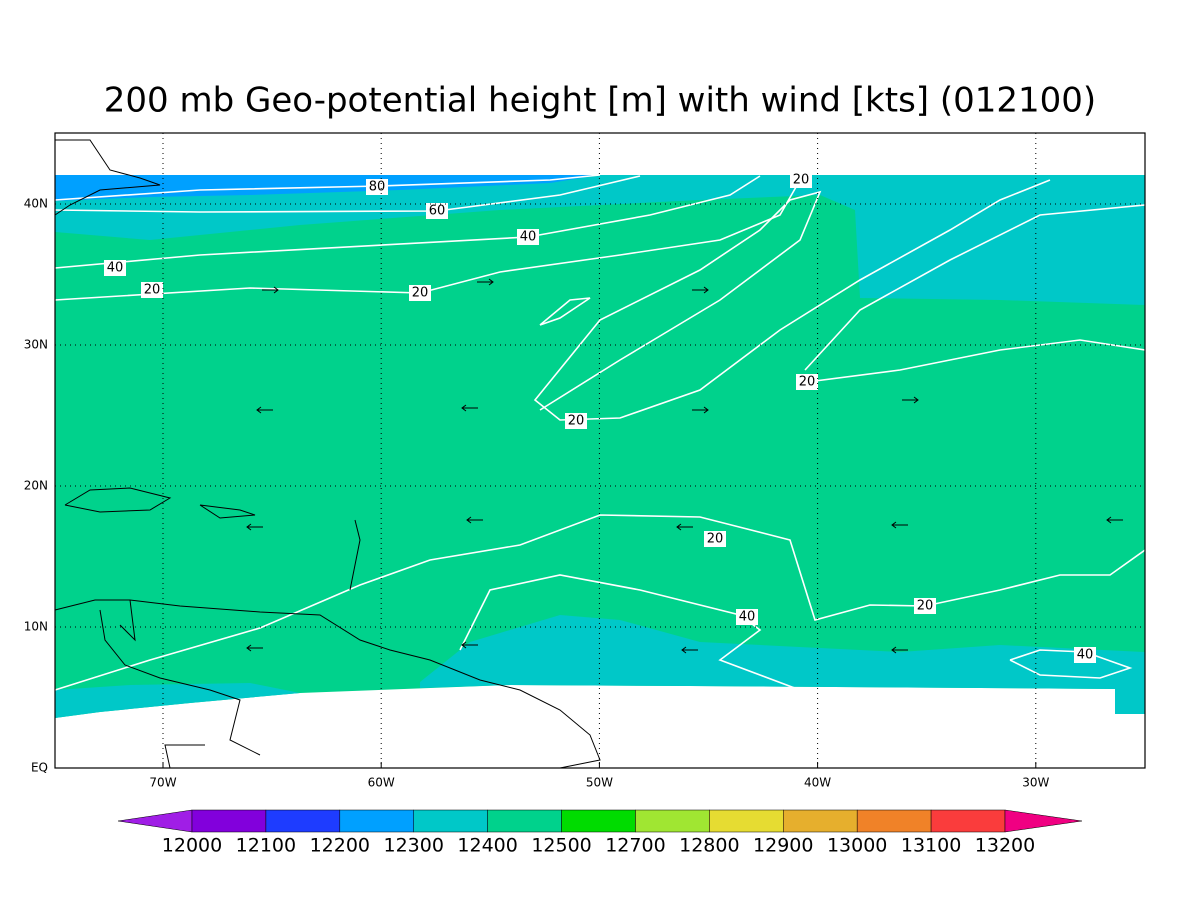  Describe the element at coordinates (266, 846) in the screenshot. I see `colorbar-label: 12100` at that location.